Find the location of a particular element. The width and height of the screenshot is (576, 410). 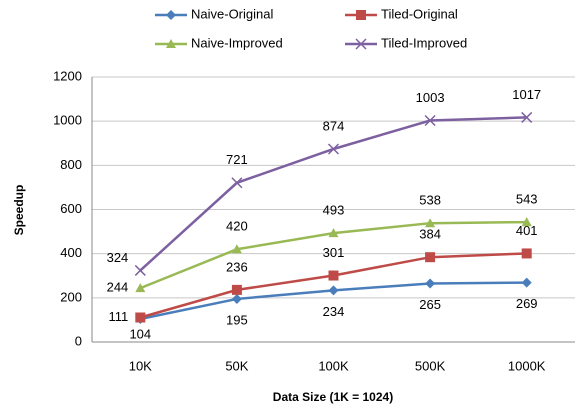

data-label: 195 is located at coordinates (237, 319).